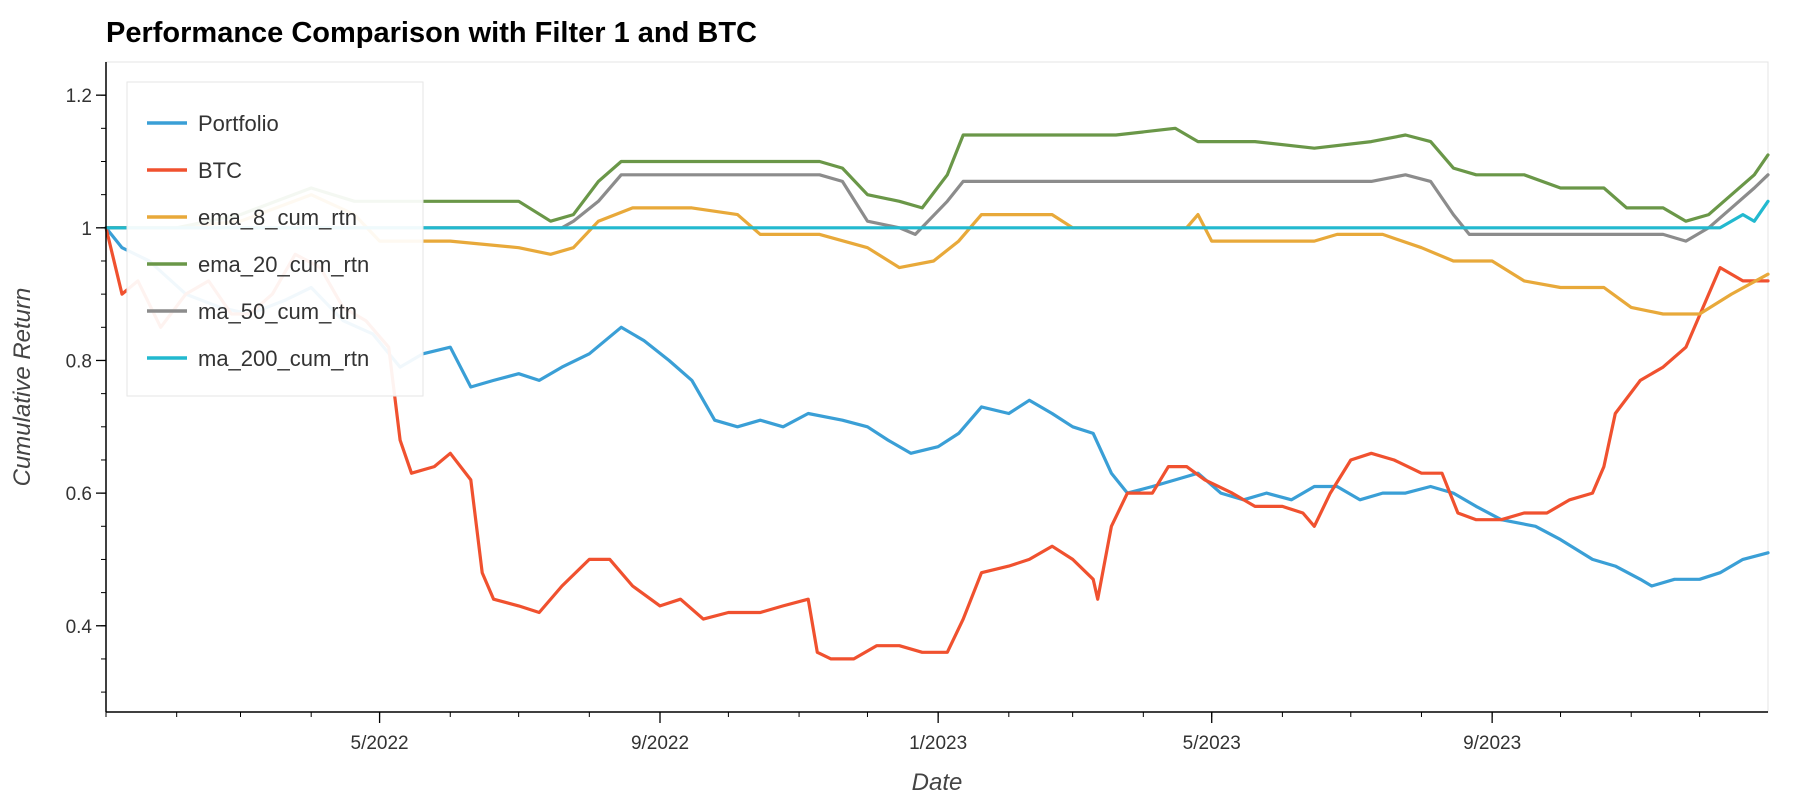  What do you see at coordinates (283, 358) in the screenshot?
I see `legend-label: ma_200_cum_rtn` at bounding box center [283, 358].